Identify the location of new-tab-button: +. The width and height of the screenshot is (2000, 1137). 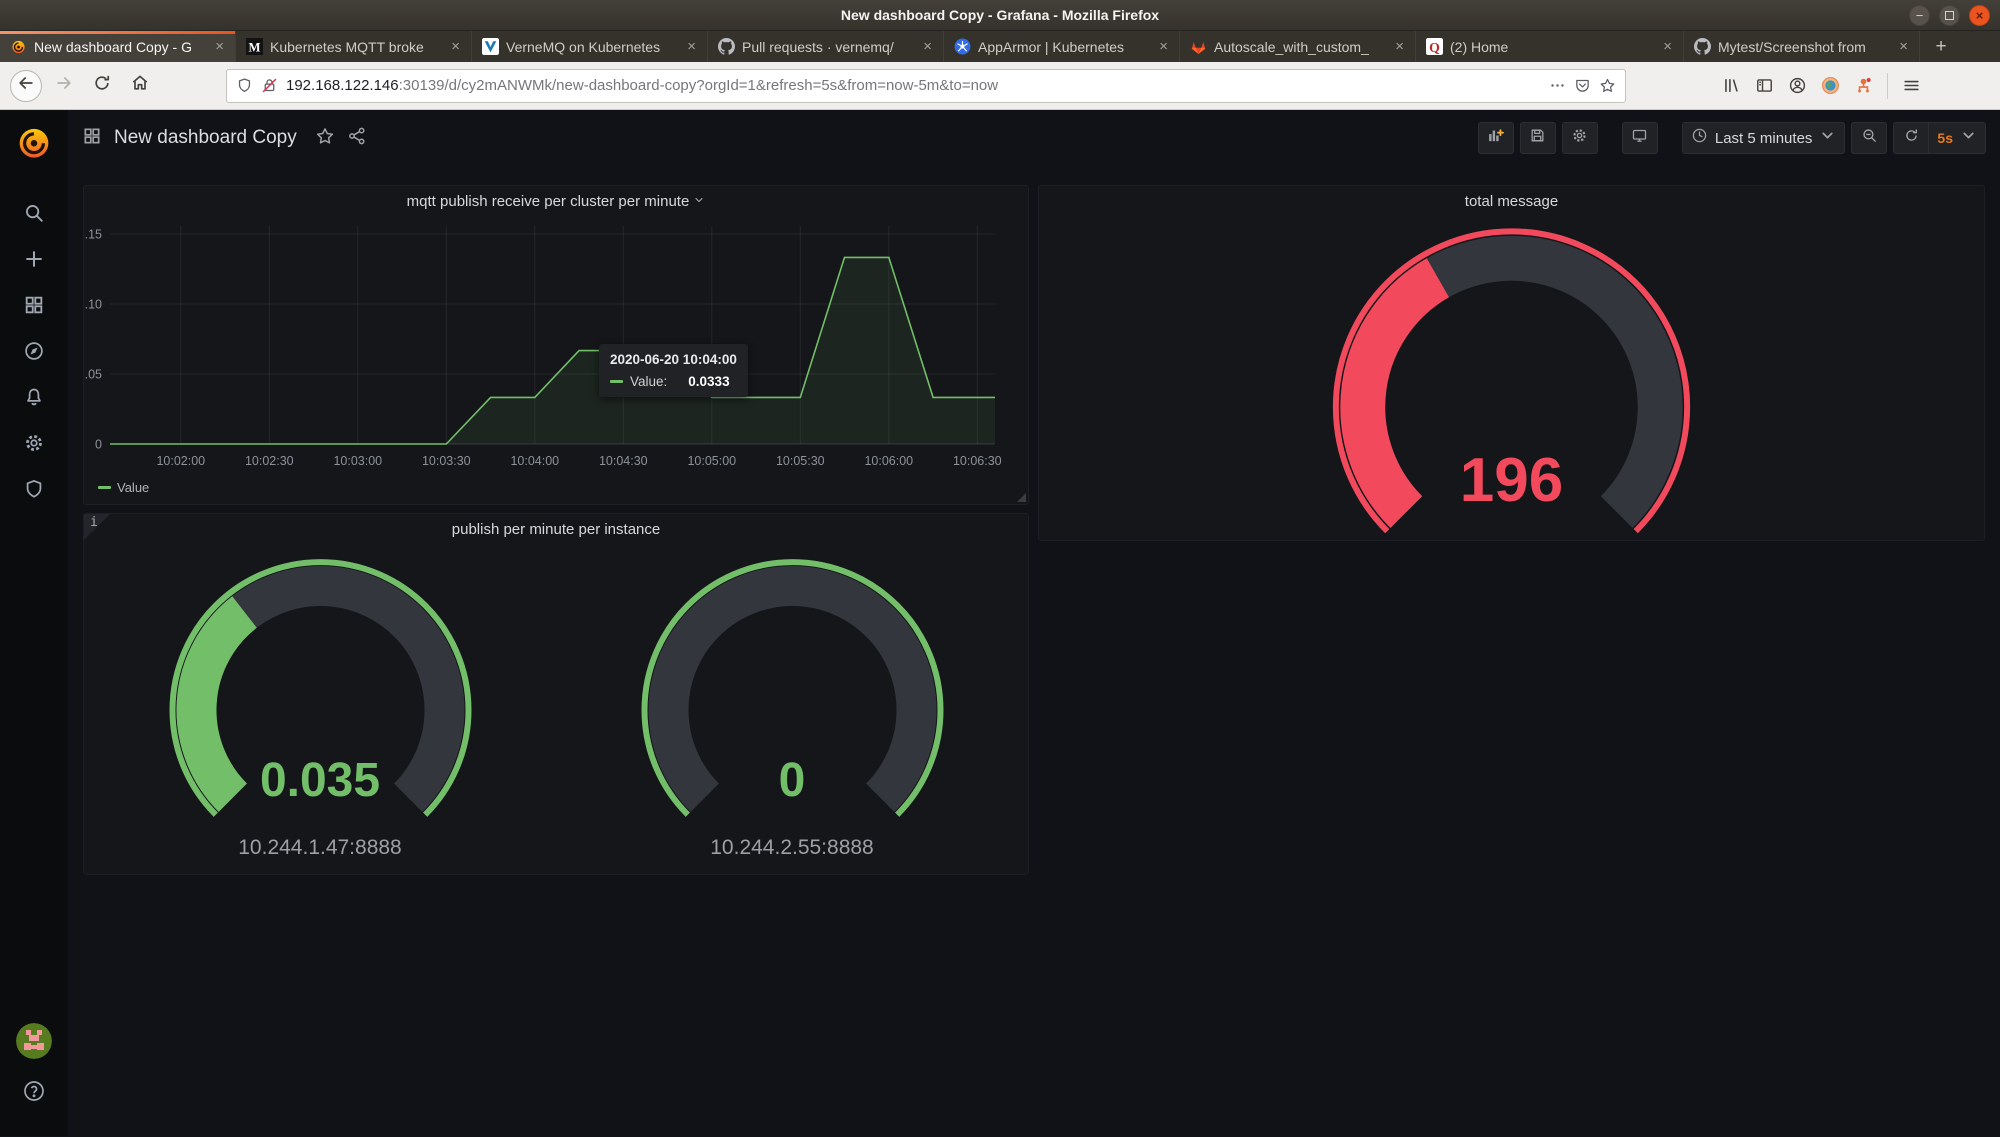
(1941, 46).